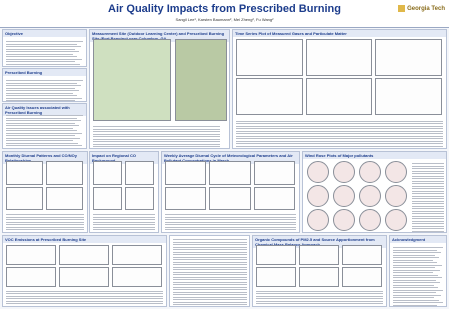 Image resolution: width=449 pixels, height=309 pixels. I want to click on section: Objective, so click(44, 48).